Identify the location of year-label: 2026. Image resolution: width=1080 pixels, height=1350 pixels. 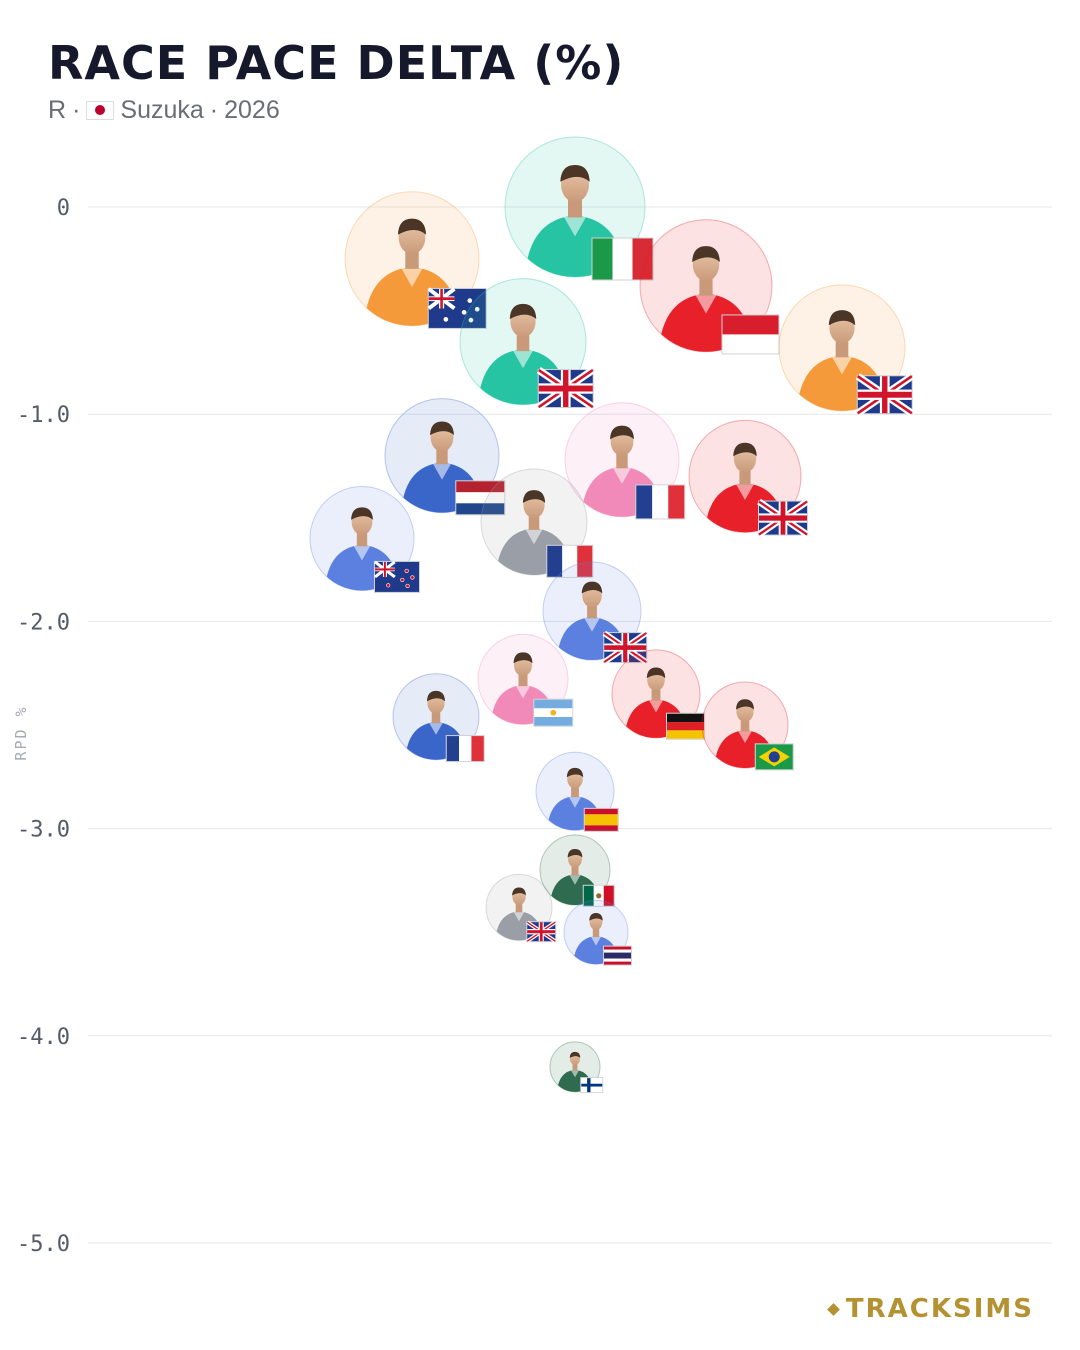
(252, 110).